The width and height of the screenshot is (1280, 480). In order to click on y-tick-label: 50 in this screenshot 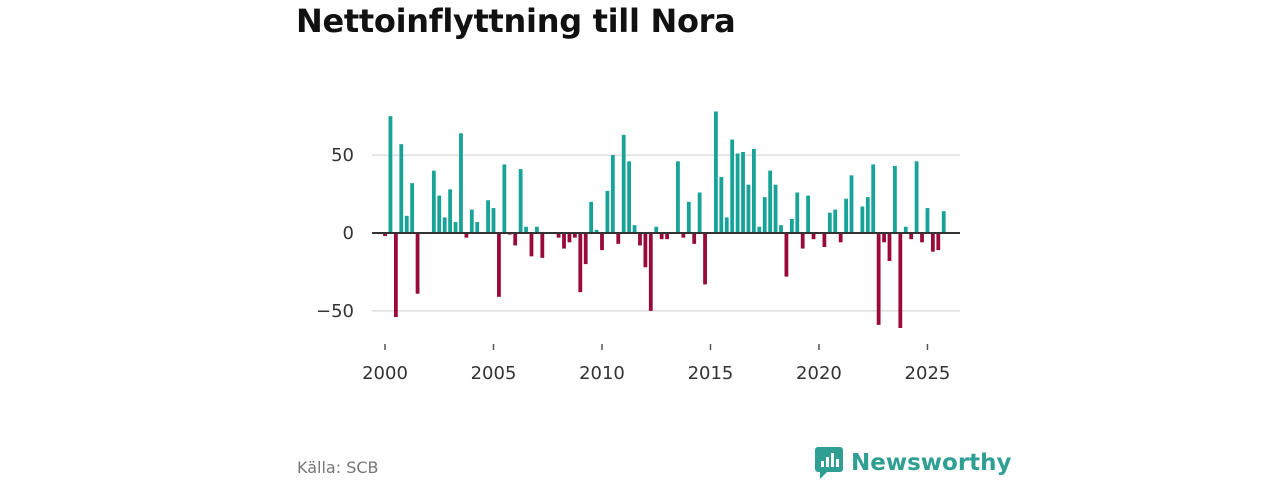, I will do `click(342, 155)`.